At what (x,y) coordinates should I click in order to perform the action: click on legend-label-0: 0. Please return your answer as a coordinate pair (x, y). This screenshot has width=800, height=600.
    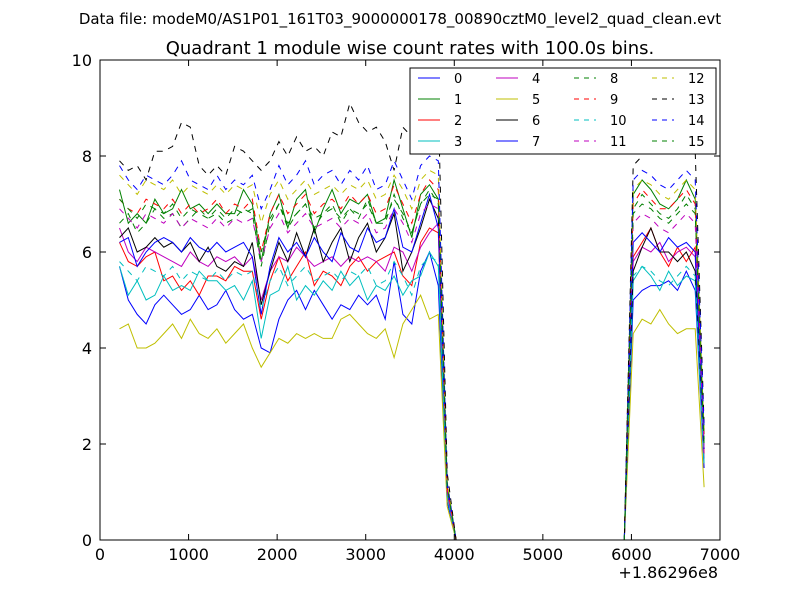
    Looking at the image, I should click on (458, 79).